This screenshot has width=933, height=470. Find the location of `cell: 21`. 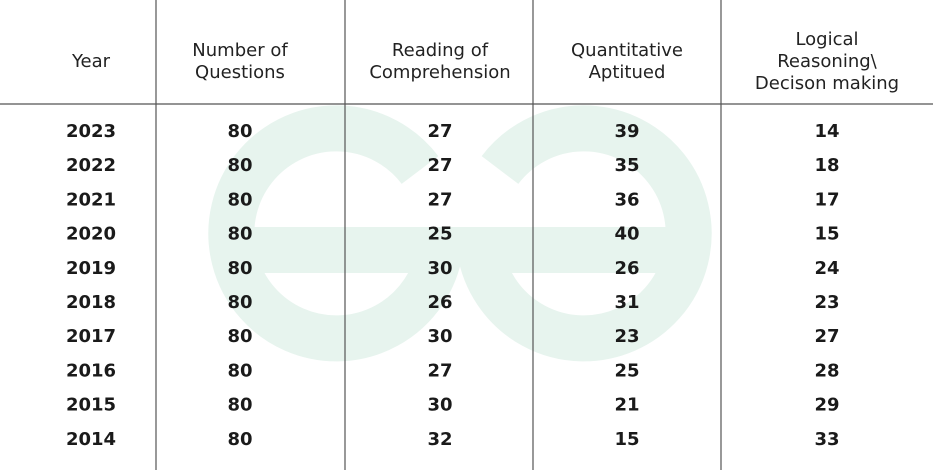

cell: 21 is located at coordinates (626, 405).